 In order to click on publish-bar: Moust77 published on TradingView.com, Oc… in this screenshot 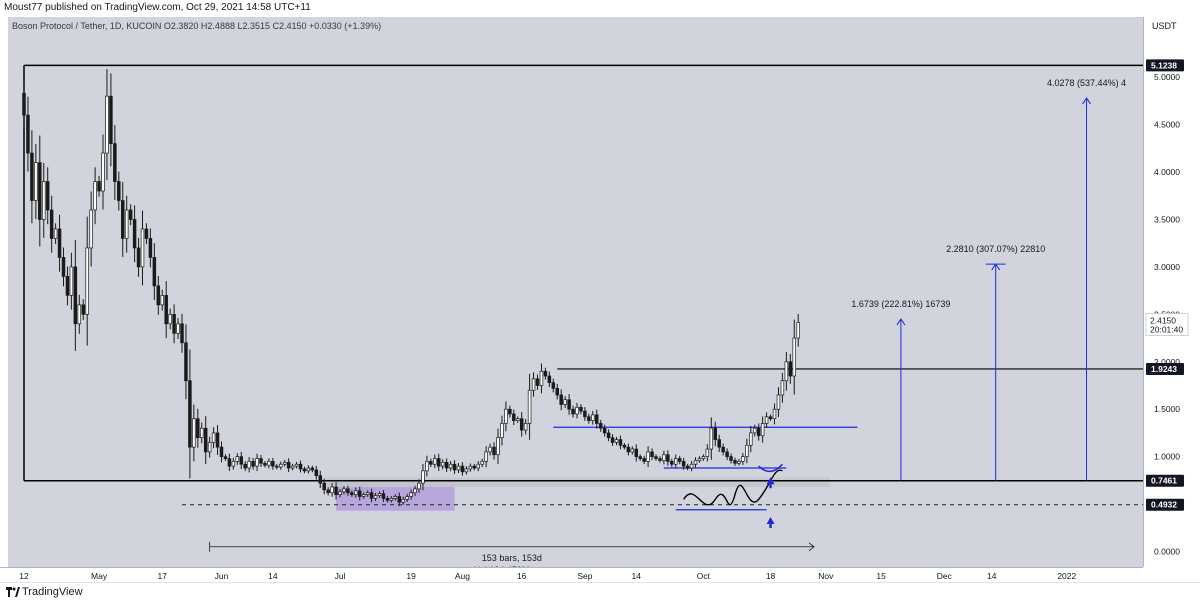, I will do `click(600, 8)`.